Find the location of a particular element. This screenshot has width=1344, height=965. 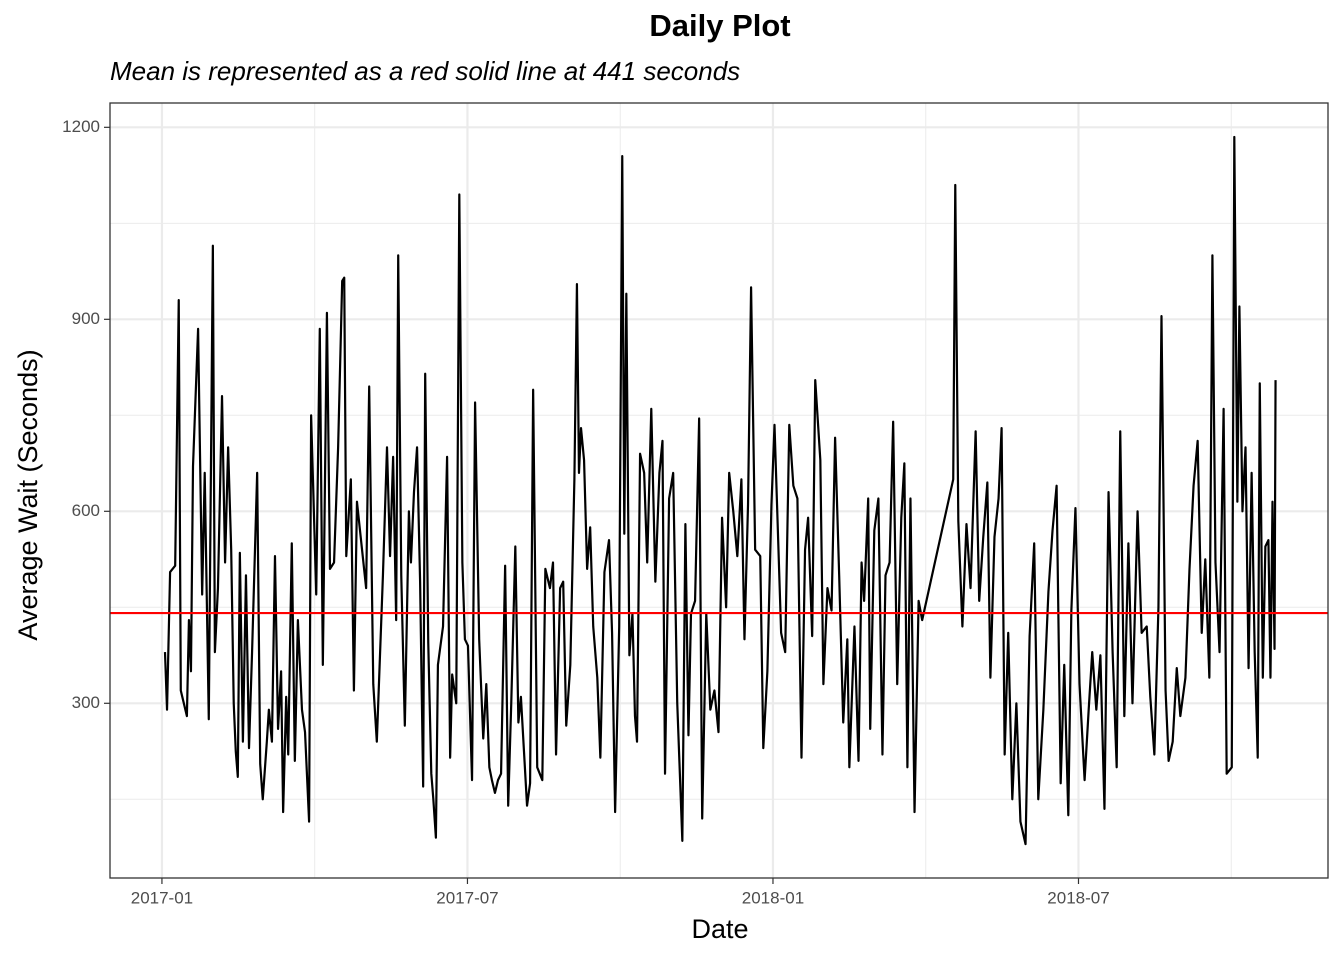

x-axis-label: Date is located at coordinates (719, 929).